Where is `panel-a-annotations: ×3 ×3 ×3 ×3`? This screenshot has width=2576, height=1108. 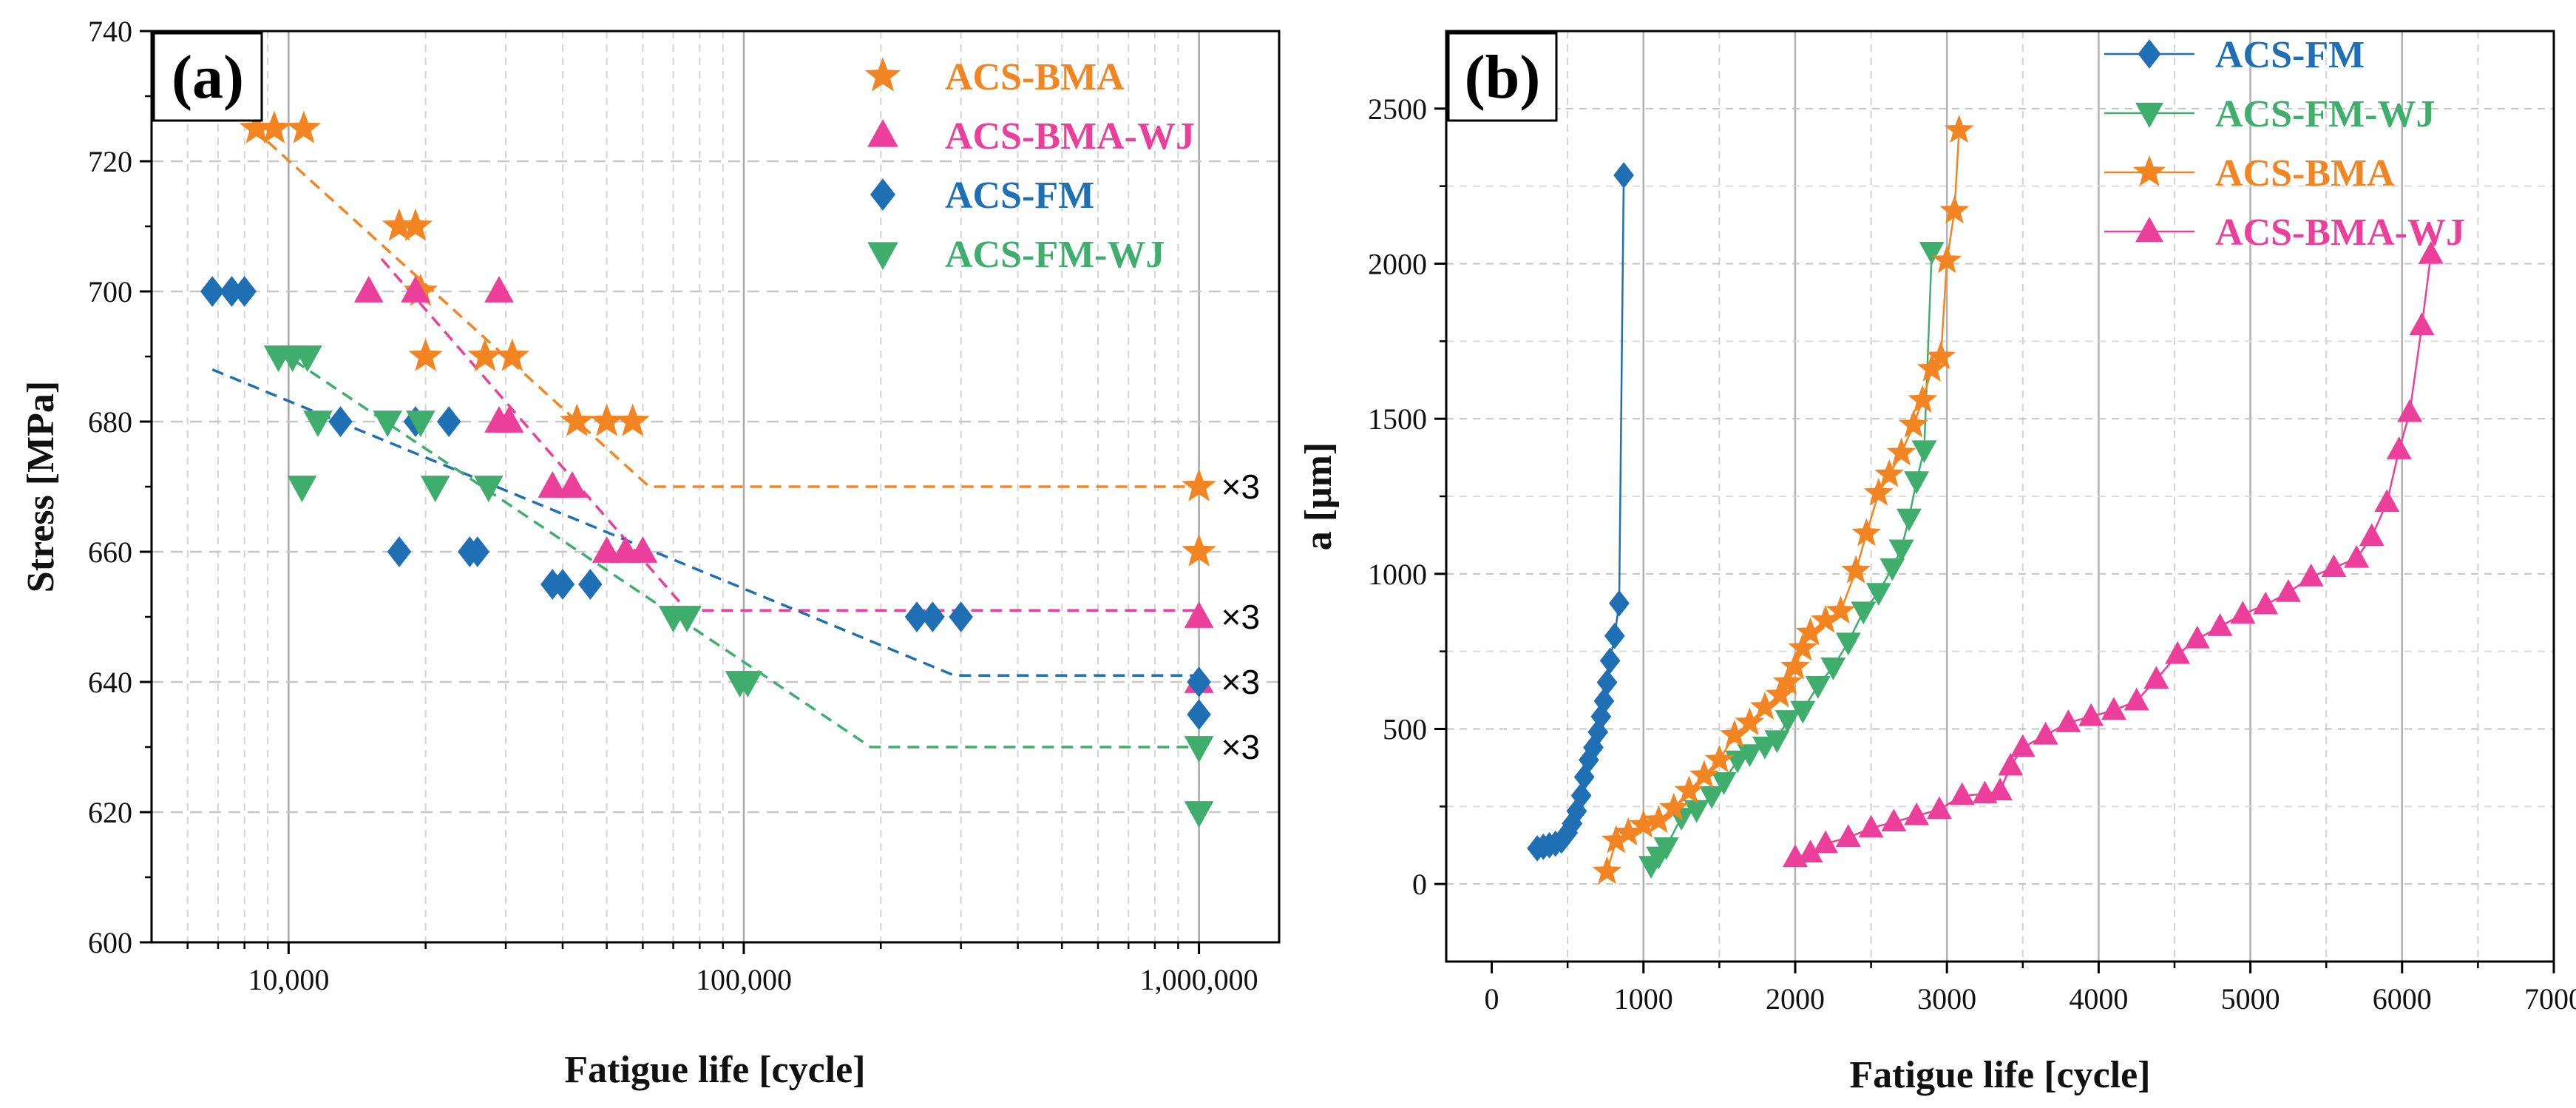
panel-a-annotations: ×3 ×3 ×3 ×3 is located at coordinates (1240, 616).